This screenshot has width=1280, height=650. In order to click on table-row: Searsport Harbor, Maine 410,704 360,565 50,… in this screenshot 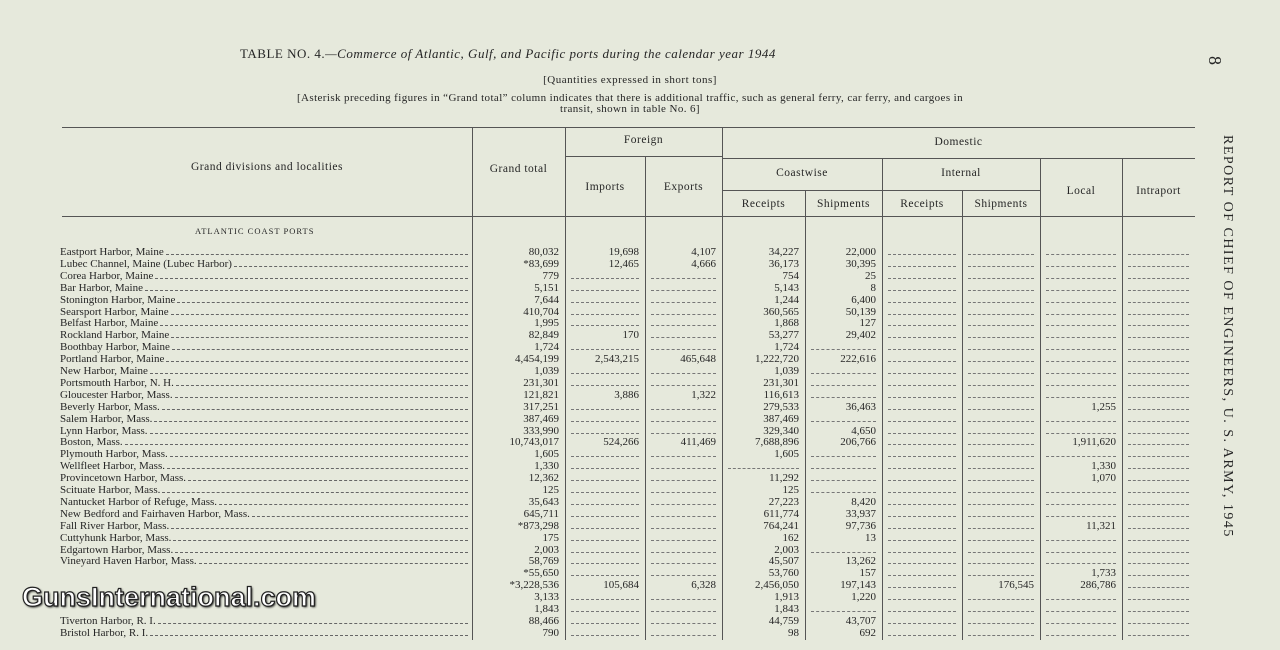, I will do `click(640, 312)`.